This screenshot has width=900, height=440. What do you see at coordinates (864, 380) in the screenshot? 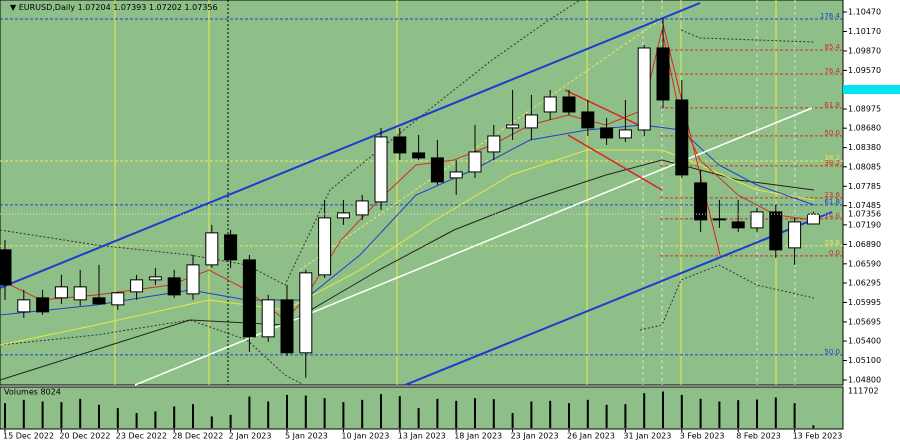
I see `y-tick-label: 1.04800` at bounding box center [864, 380].